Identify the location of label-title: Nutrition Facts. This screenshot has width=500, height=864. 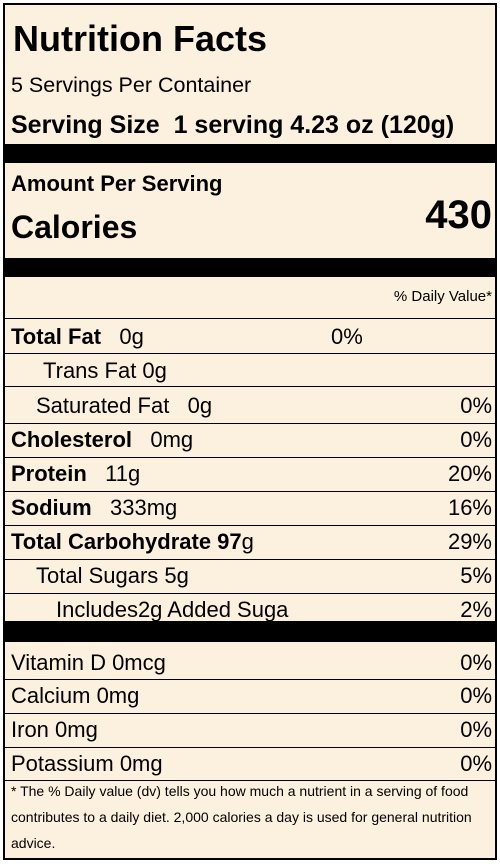
(140, 38).